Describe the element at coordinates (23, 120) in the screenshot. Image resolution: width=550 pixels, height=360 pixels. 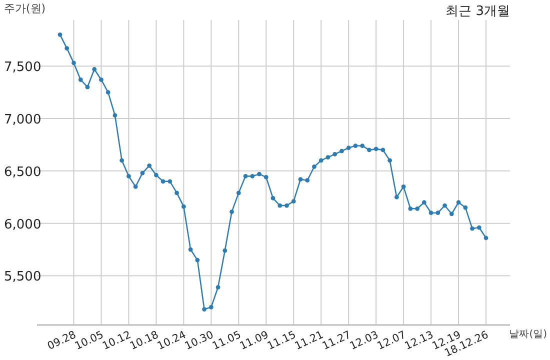
I see `y-tick-label: 7,000` at that location.